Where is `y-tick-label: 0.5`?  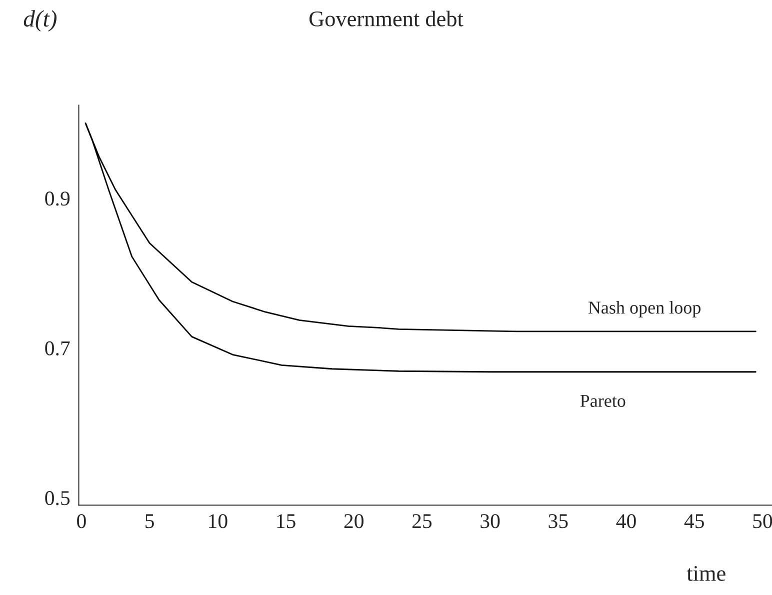 y-tick-label: 0.5 is located at coordinates (57, 498).